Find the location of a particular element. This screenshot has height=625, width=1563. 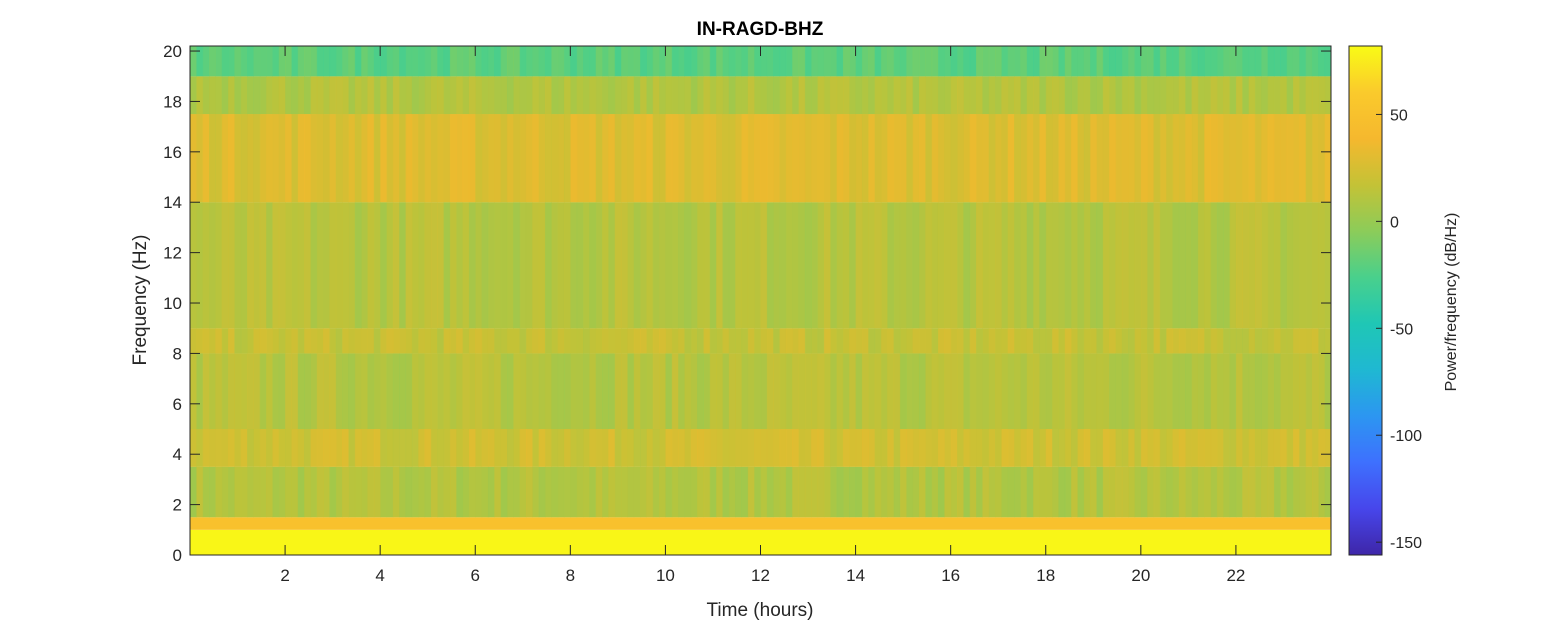

y-tick-label: 0 is located at coordinates (177, 555).